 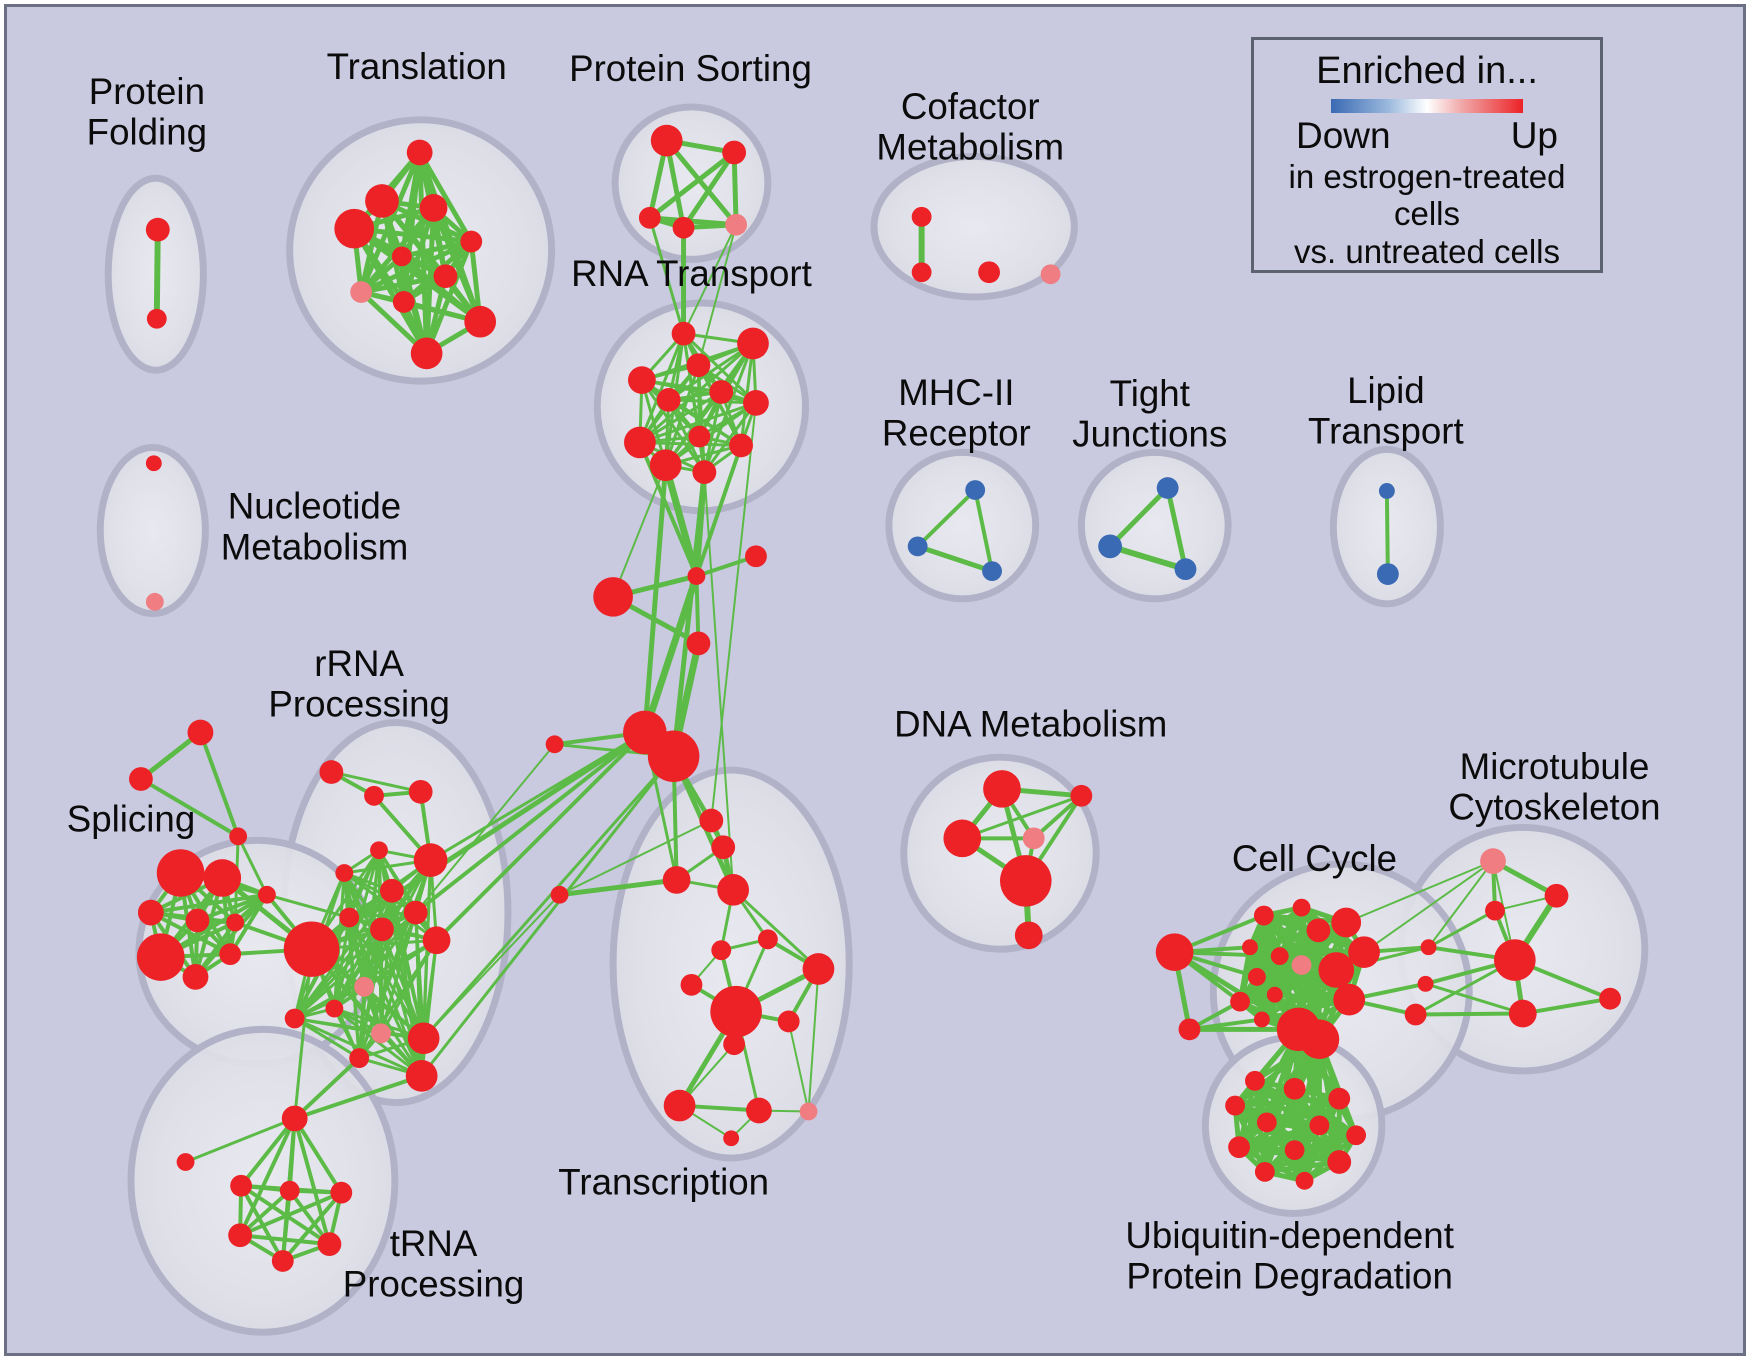 I want to click on node-tn4, so click(x=289, y=1190).